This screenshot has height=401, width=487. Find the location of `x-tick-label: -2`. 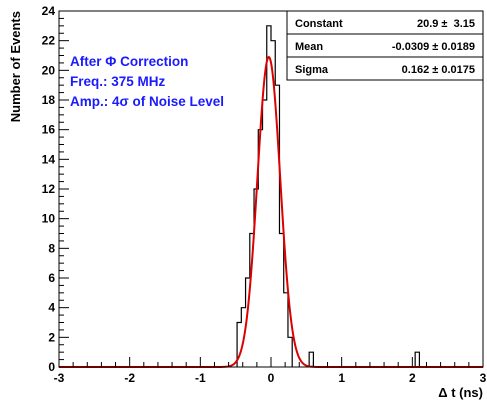

x-tick-label: -2 is located at coordinates (129, 378).